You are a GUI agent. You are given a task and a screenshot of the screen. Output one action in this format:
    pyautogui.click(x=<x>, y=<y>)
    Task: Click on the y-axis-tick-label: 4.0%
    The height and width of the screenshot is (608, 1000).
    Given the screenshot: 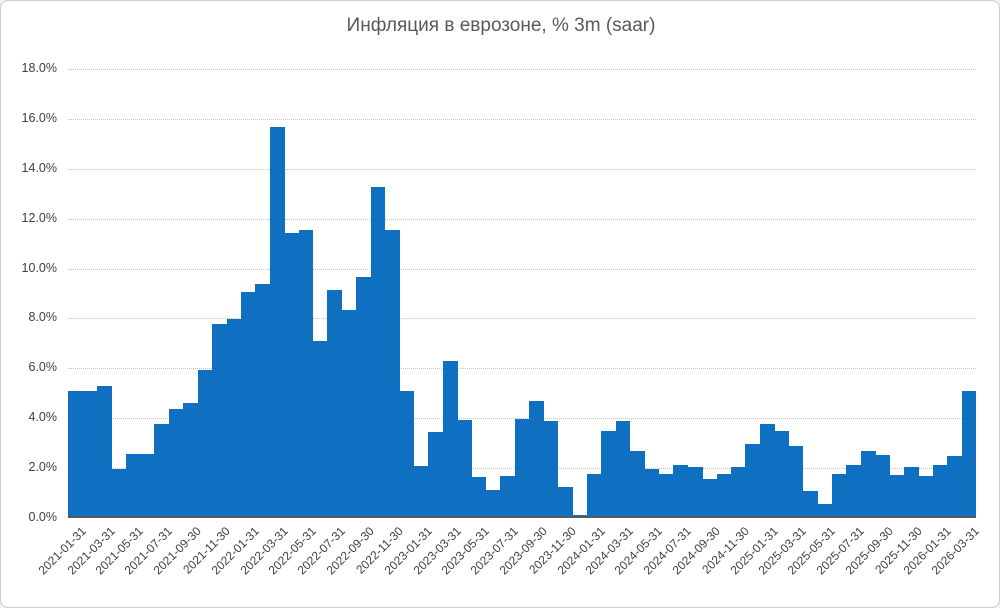 What is the action you would take?
    pyautogui.click(x=43, y=417)
    